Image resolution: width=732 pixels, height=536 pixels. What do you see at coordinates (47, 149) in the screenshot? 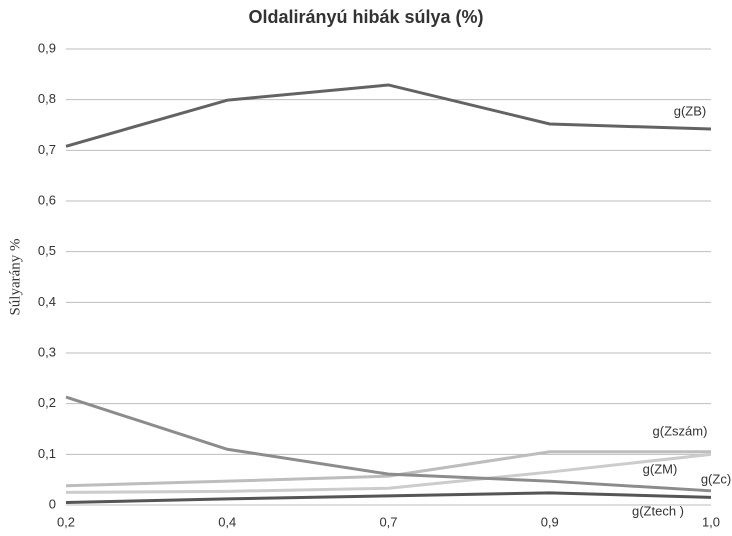
I see `y-tick-label: 0,7` at bounding box center [47, 149].